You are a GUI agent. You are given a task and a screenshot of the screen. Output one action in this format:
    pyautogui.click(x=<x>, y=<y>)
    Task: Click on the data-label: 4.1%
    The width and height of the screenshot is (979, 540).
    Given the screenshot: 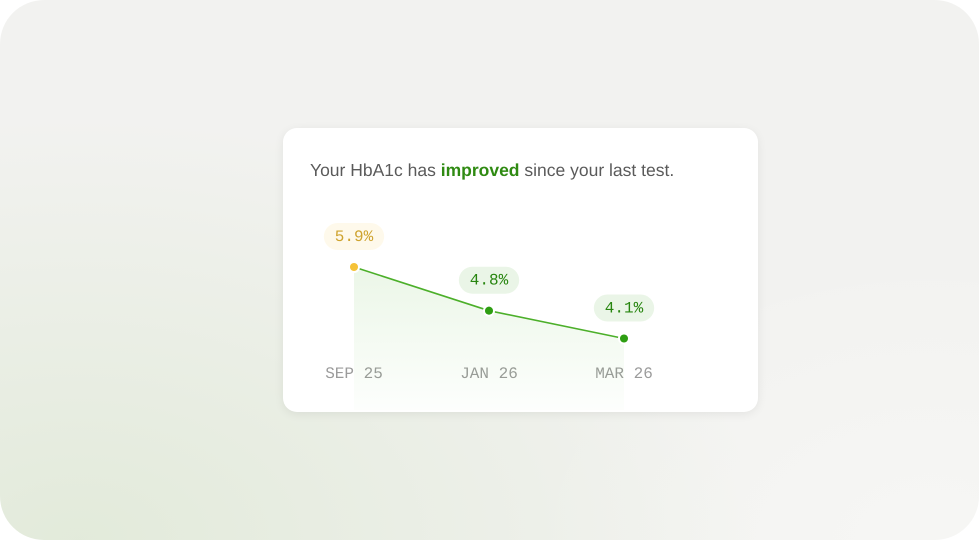 What is the action you would take?
    pyautogui.click(x=624, y=309)
    